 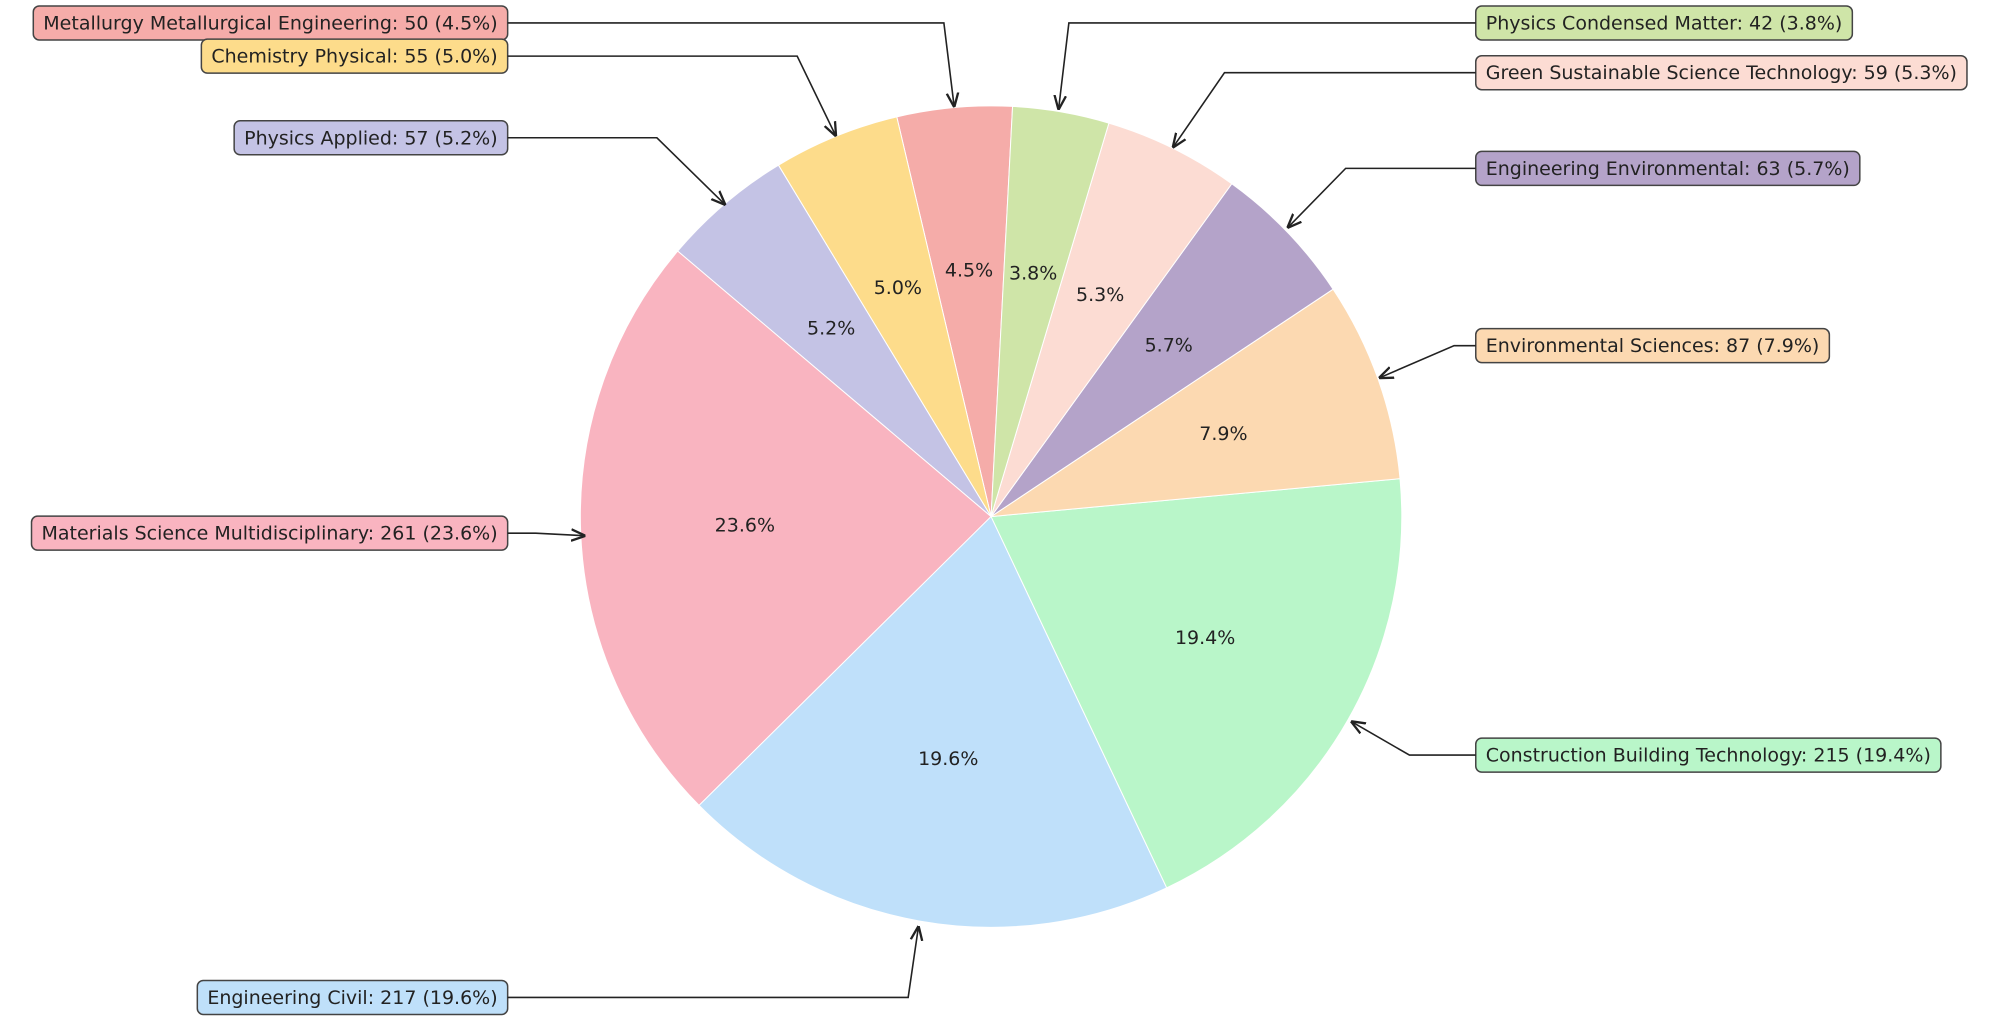 I want to click on slice-percent-label: 19.6%, so click(x=948, y=759).